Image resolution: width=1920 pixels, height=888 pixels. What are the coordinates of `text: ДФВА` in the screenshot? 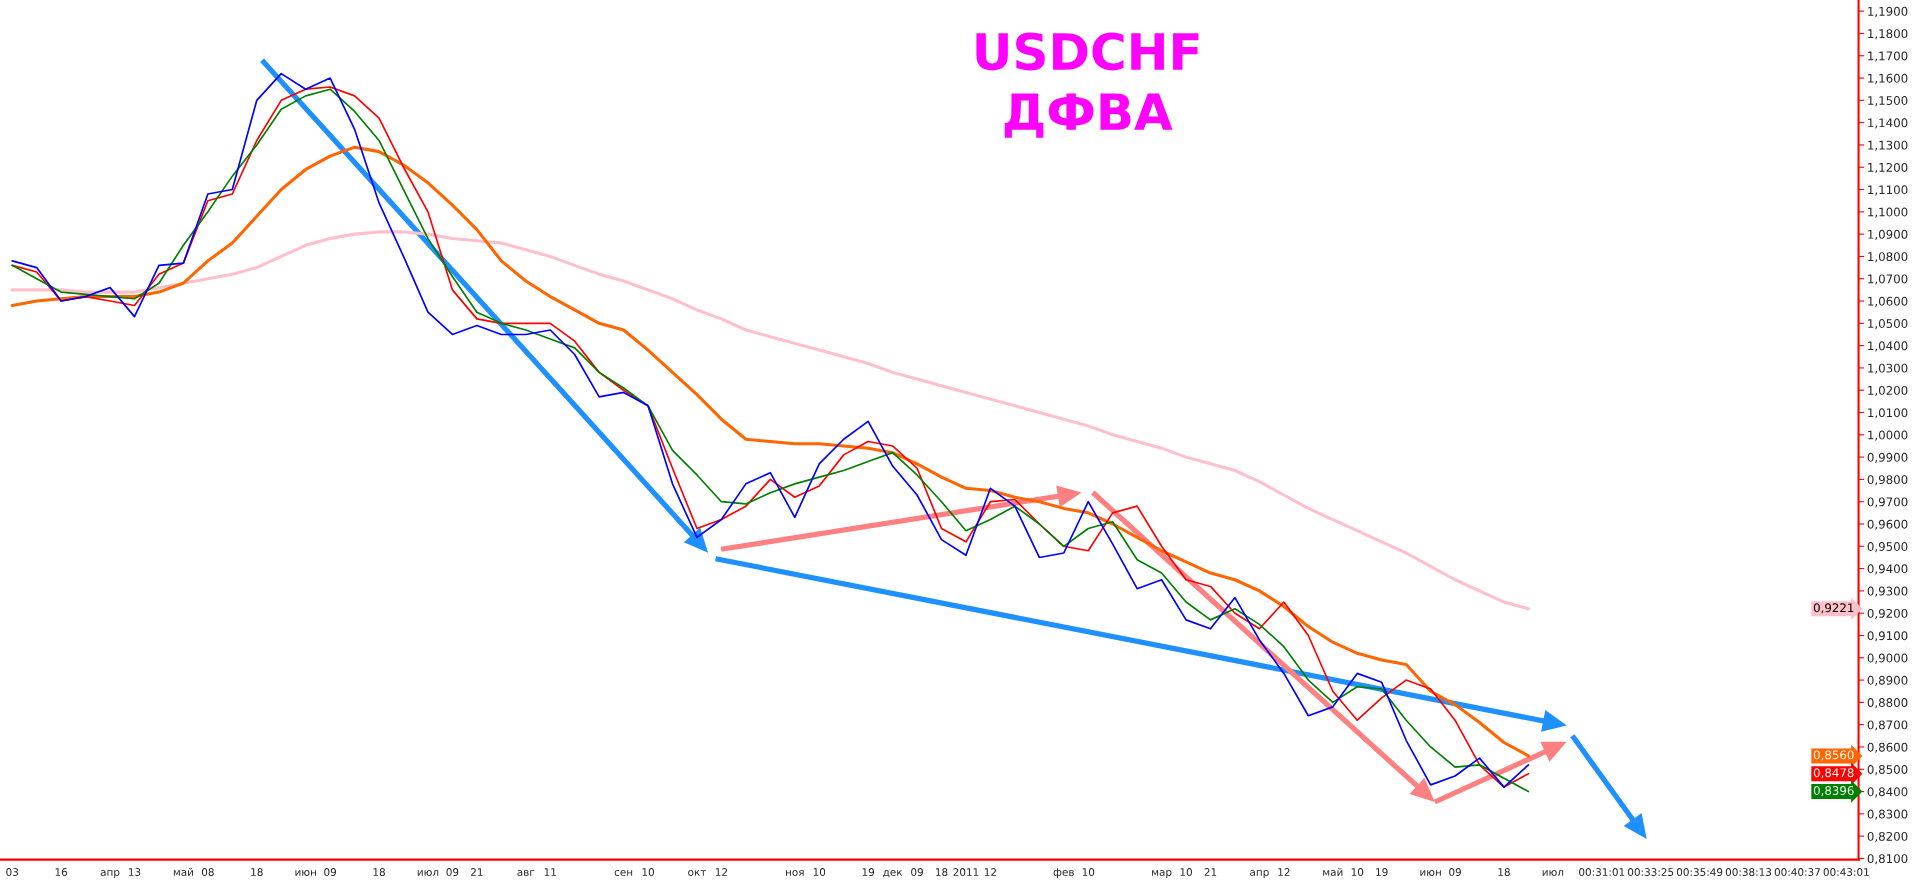 It's located at (1088, 115).